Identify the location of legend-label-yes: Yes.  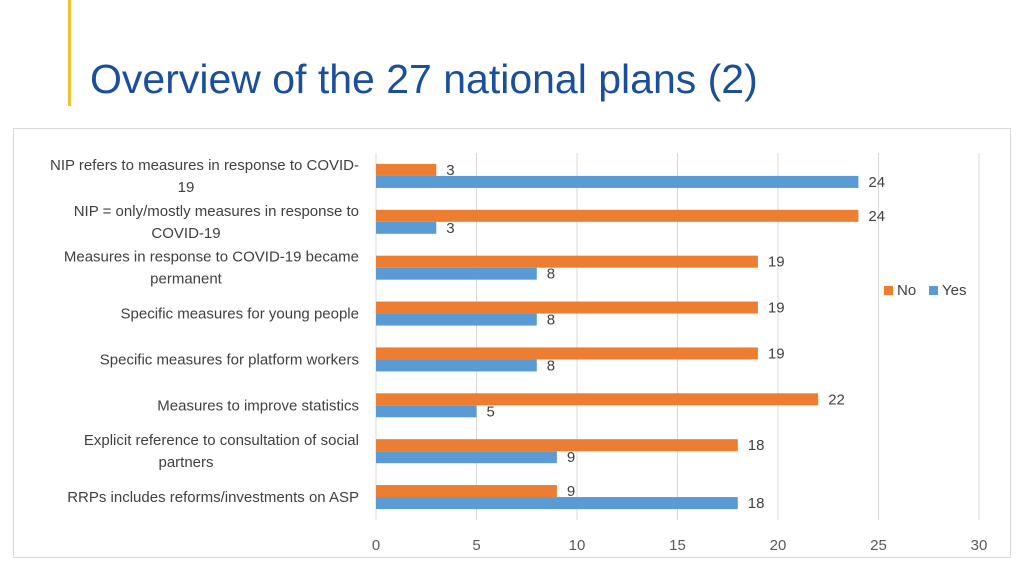
(954, 290).